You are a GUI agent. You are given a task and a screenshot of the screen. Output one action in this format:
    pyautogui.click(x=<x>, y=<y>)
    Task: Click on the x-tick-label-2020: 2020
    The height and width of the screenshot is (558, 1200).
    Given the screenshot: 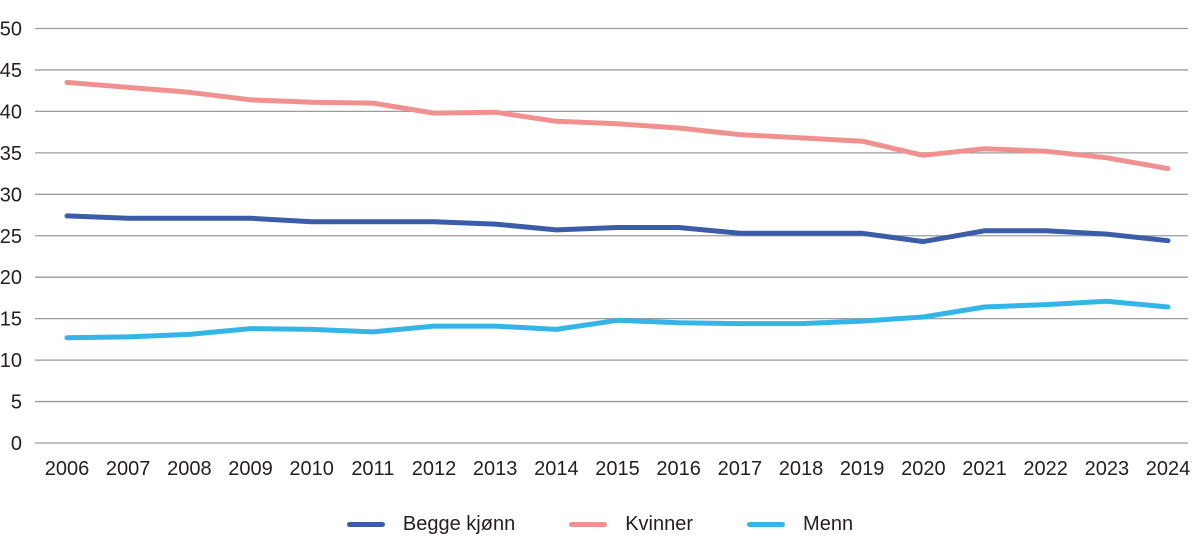 What is the action you would take?
    pyautogui.click(x=923, y=469)
    